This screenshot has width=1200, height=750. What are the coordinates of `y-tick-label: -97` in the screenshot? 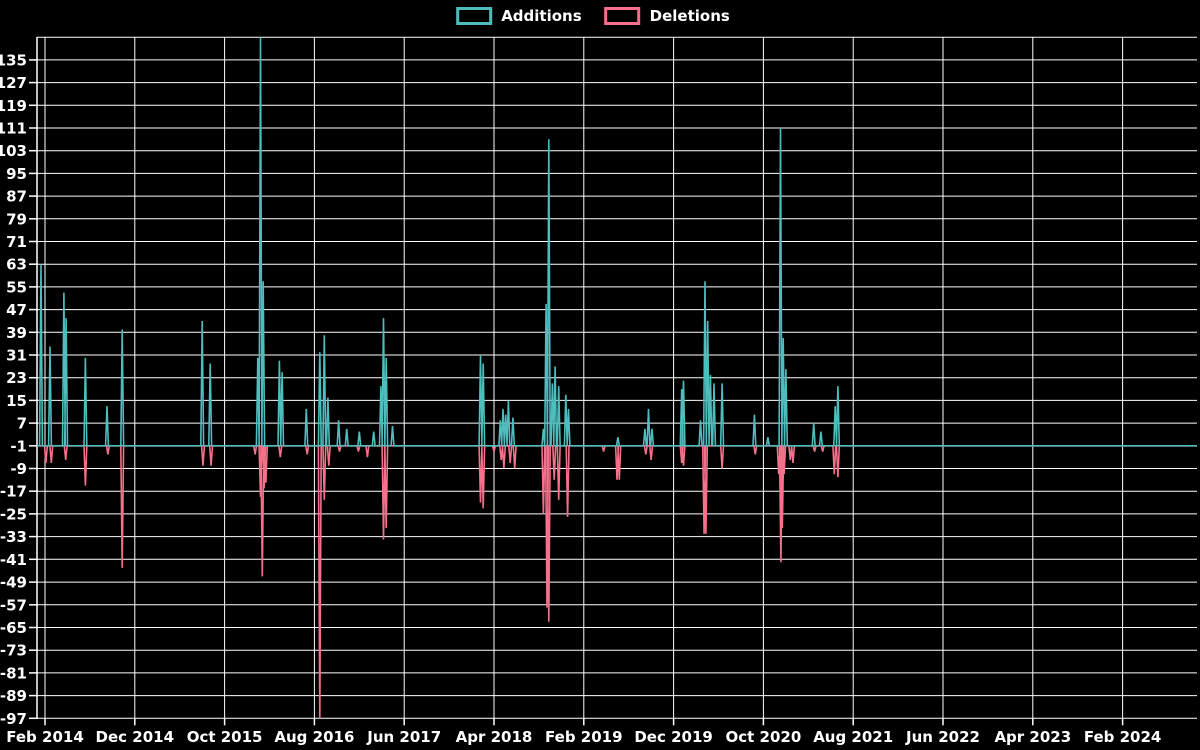 It's located at (13, 719).